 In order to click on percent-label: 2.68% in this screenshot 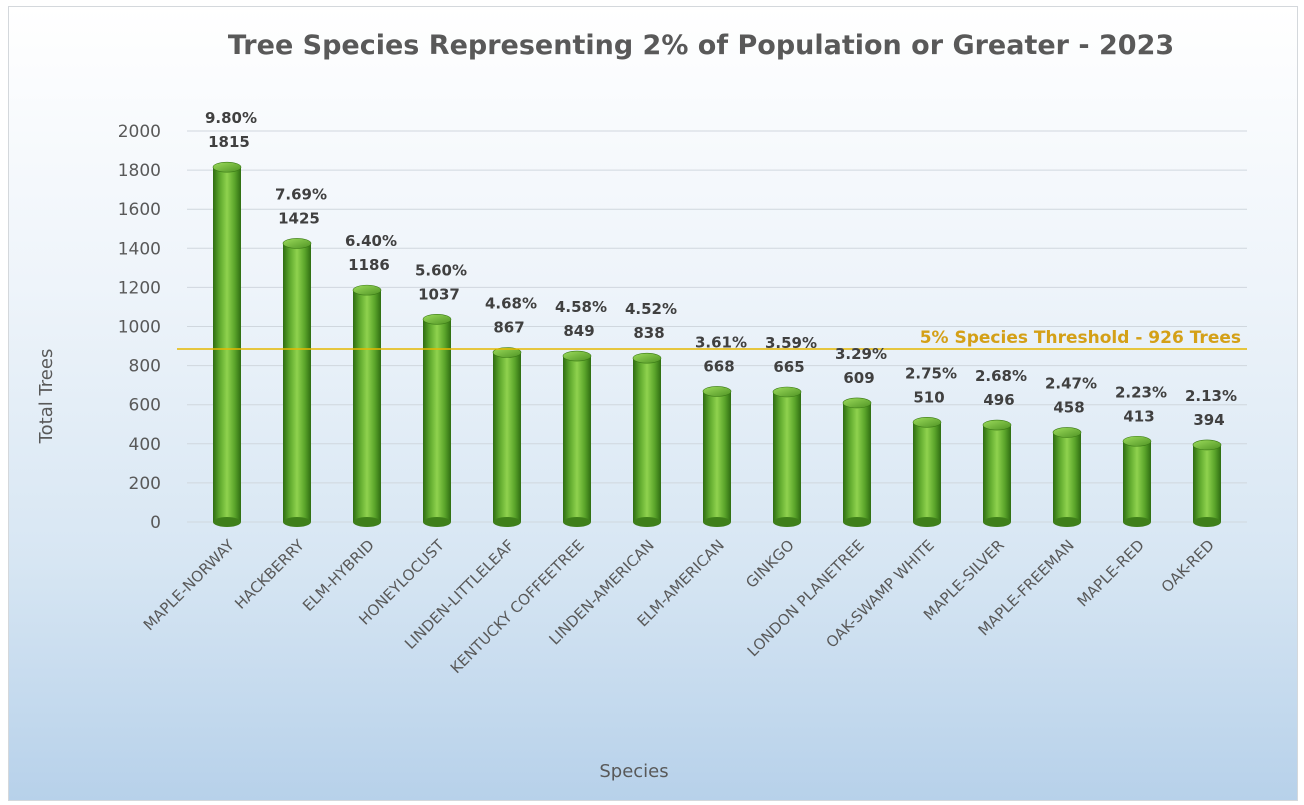, I will do `click(1001, 376)`.